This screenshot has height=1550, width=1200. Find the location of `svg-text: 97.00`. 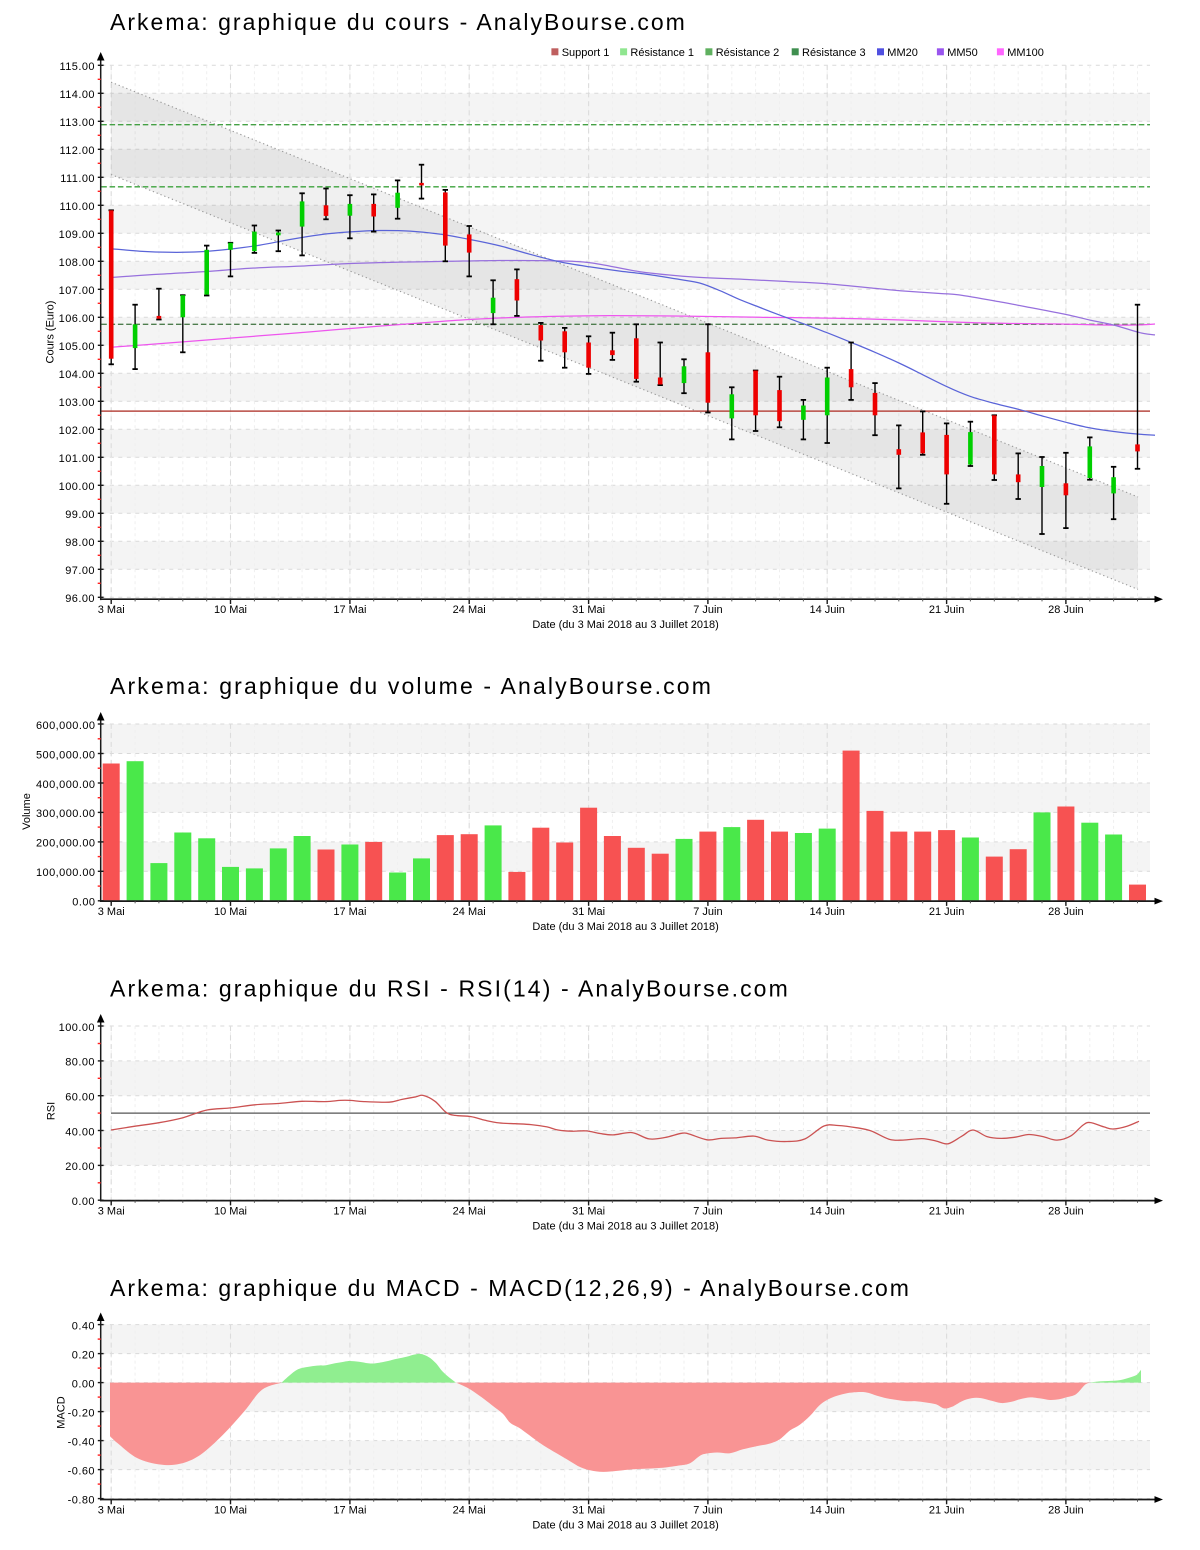

svg-text: 97.00 is located at coordinates (80, 571).